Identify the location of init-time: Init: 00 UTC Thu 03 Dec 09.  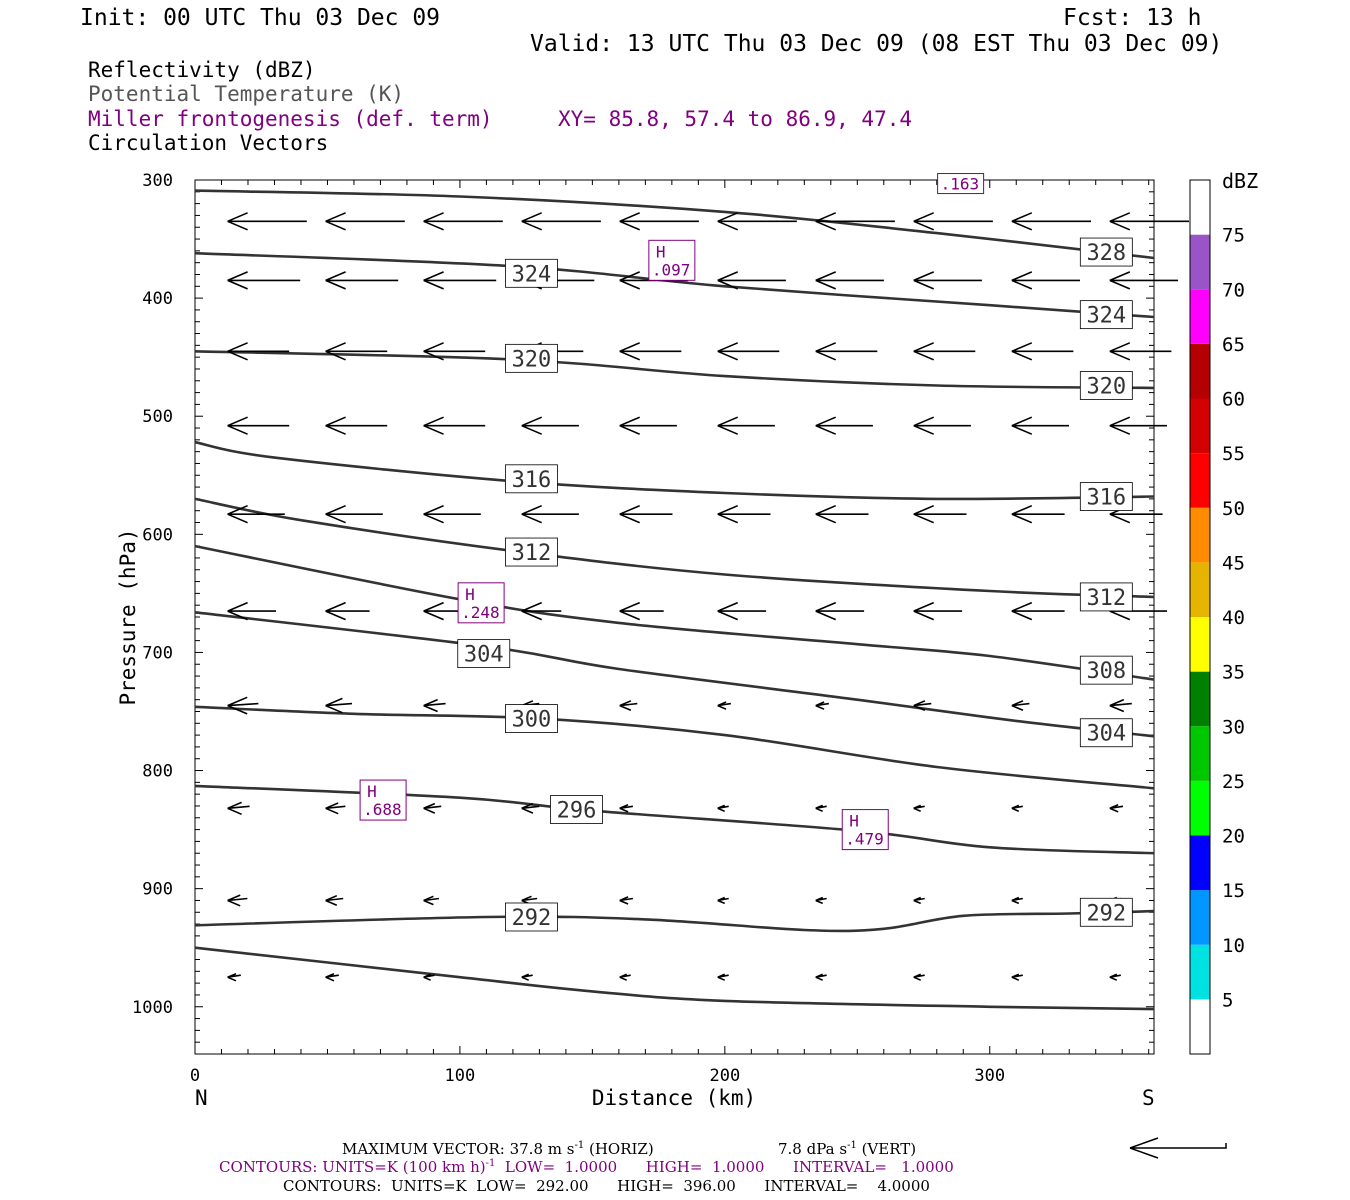
(260, 18).